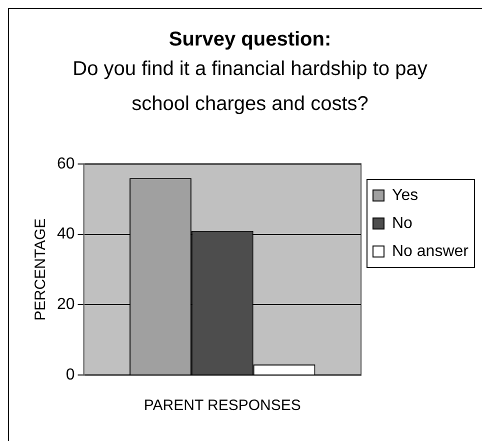 Image resolution: width=482 pixels, height=441 pixels. What do you see at coordinates (405, 195) in the screenshot?
I see `legend-label: Yes` at bounding box center [405, 195].